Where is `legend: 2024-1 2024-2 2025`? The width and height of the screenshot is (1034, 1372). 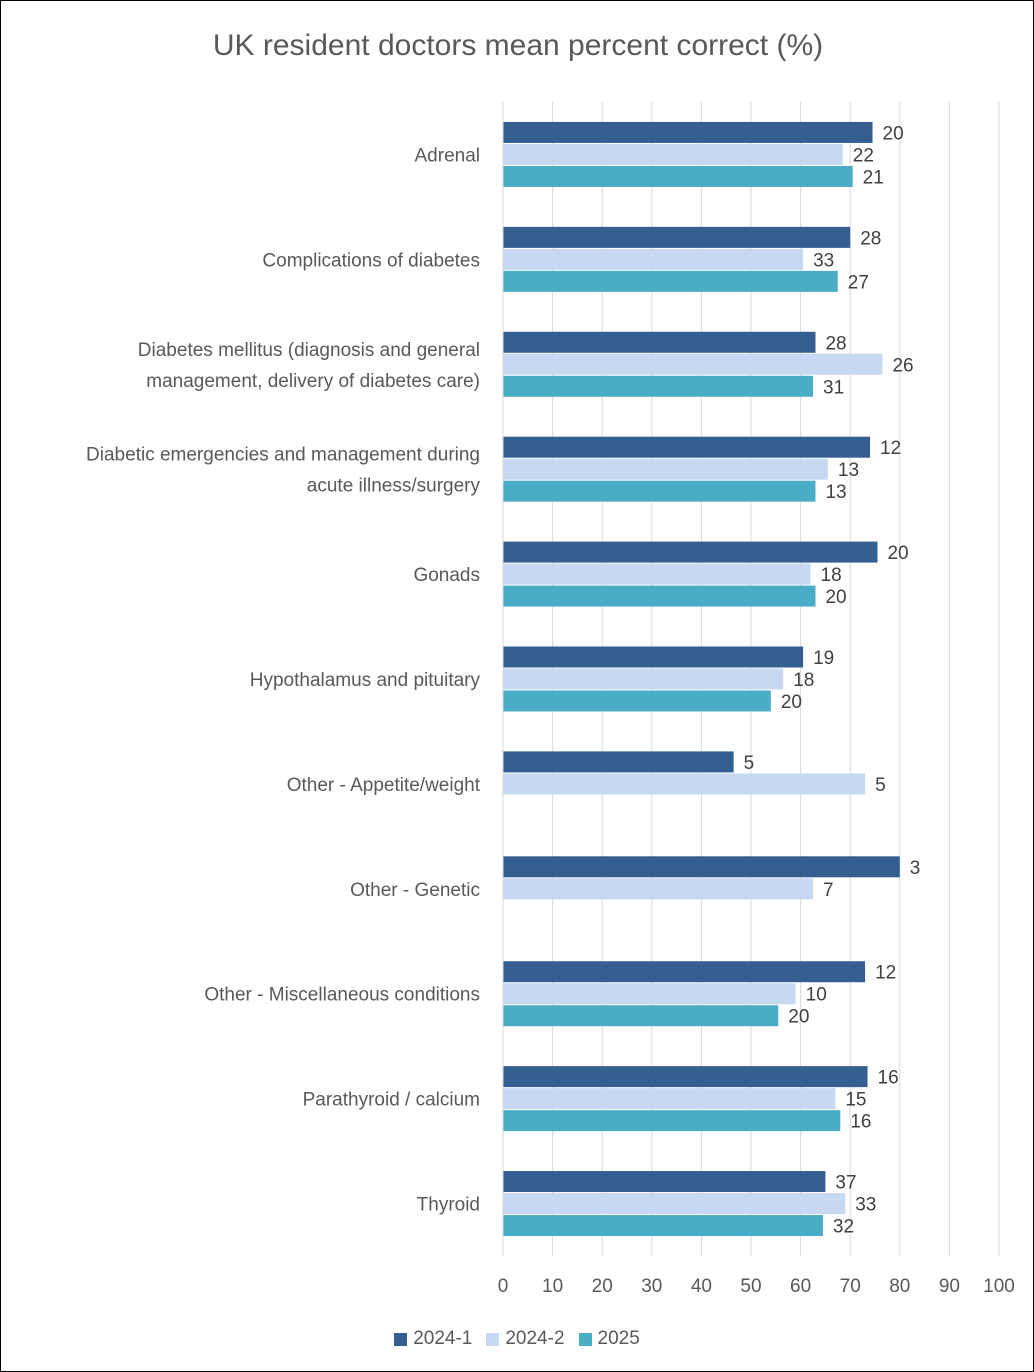 legend: 2024-1 2024-2 2025 is located at coordinates (517, 1339).